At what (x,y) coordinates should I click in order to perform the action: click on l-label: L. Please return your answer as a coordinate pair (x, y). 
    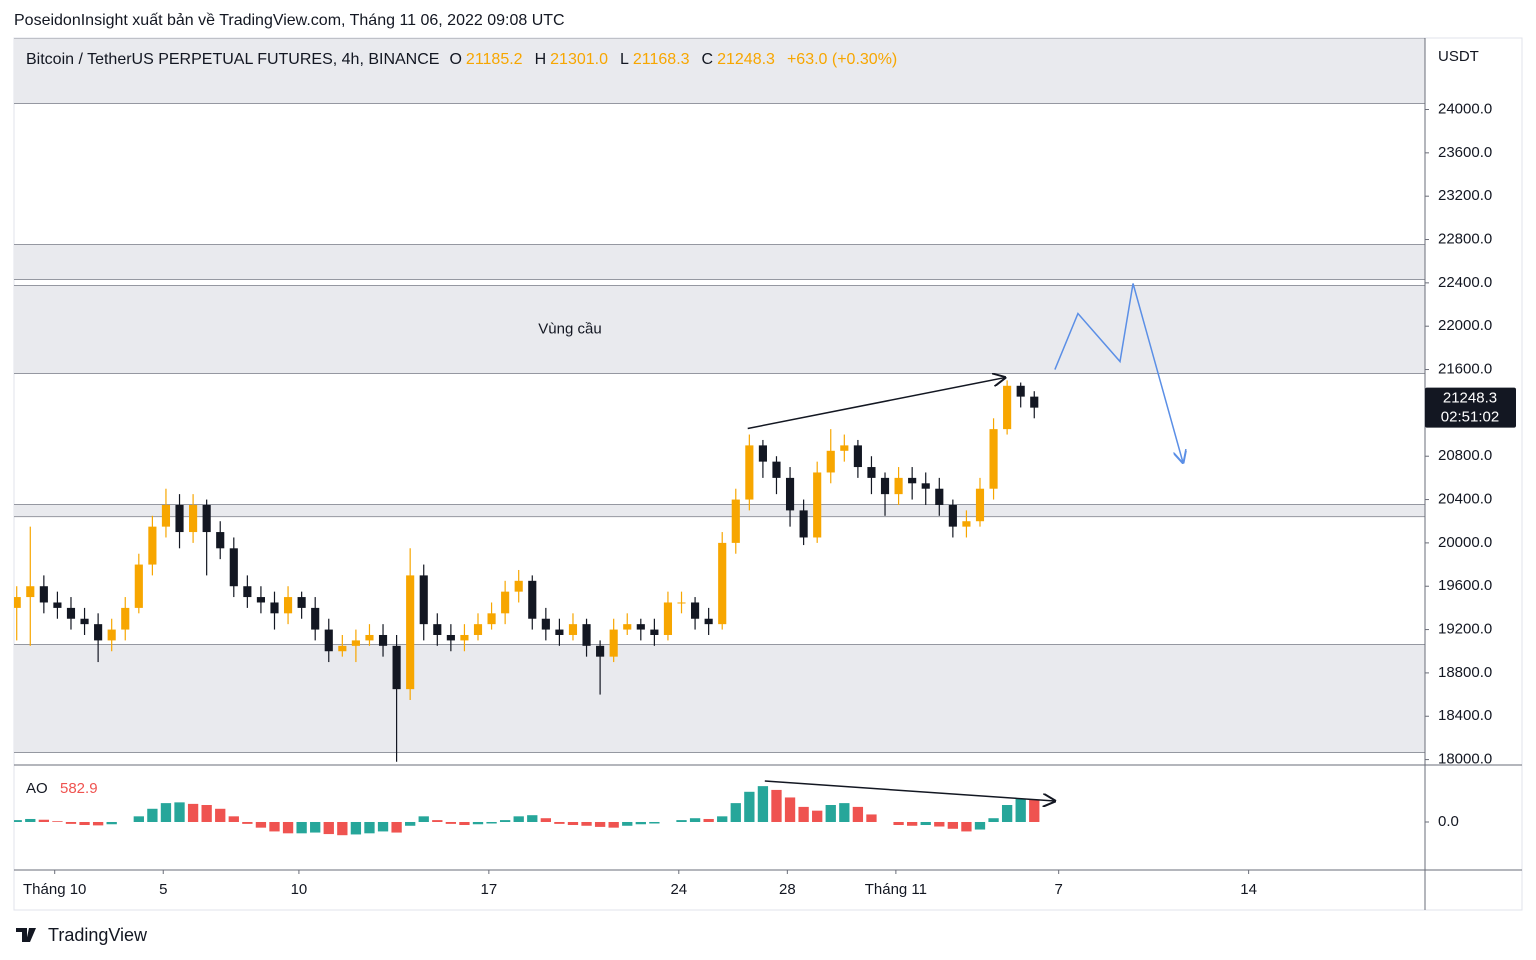
    Looking at the image, I should click on (624, 59).